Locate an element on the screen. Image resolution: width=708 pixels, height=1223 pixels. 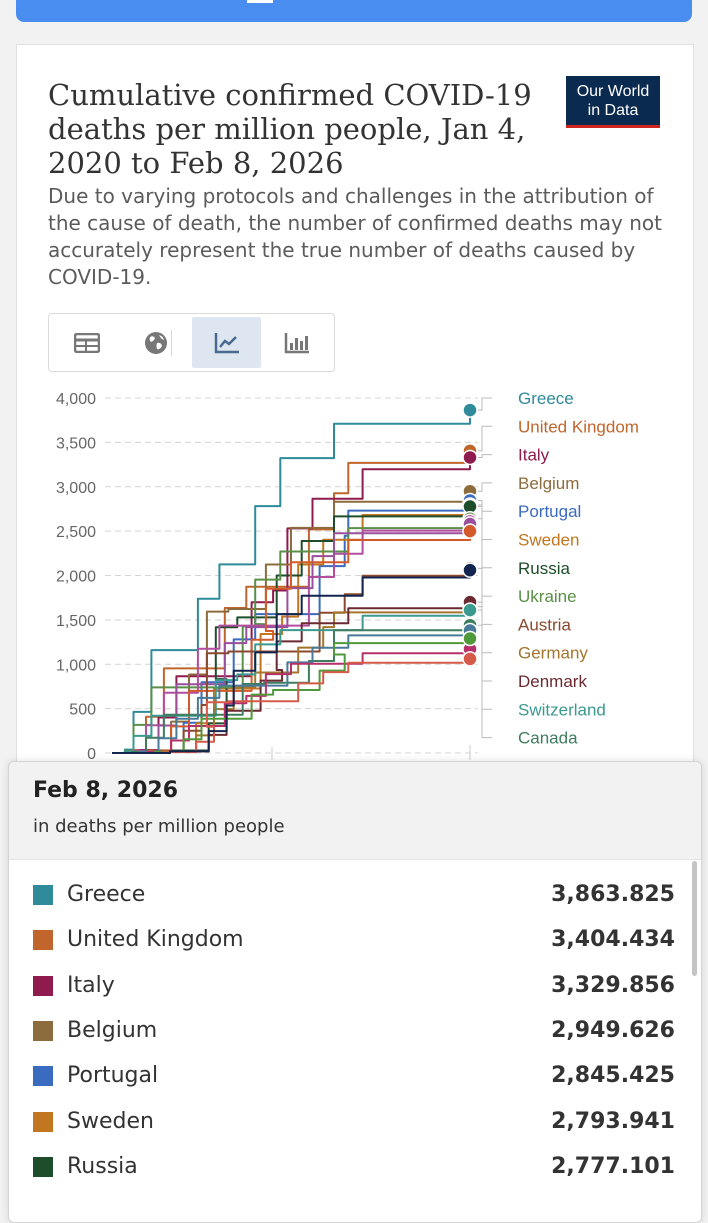
tooltip-series-name: United Kingdom is located at coordinates (155, 940).